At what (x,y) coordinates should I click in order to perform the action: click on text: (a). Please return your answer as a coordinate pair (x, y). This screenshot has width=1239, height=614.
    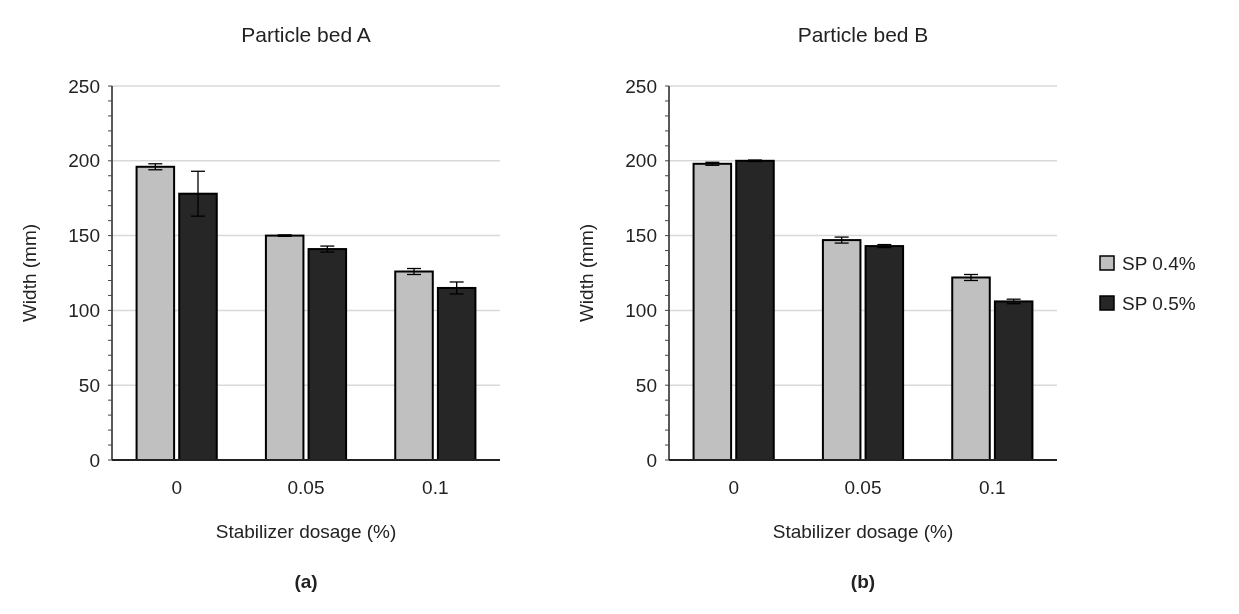
    Looking at the image, I should click on (306, 581).